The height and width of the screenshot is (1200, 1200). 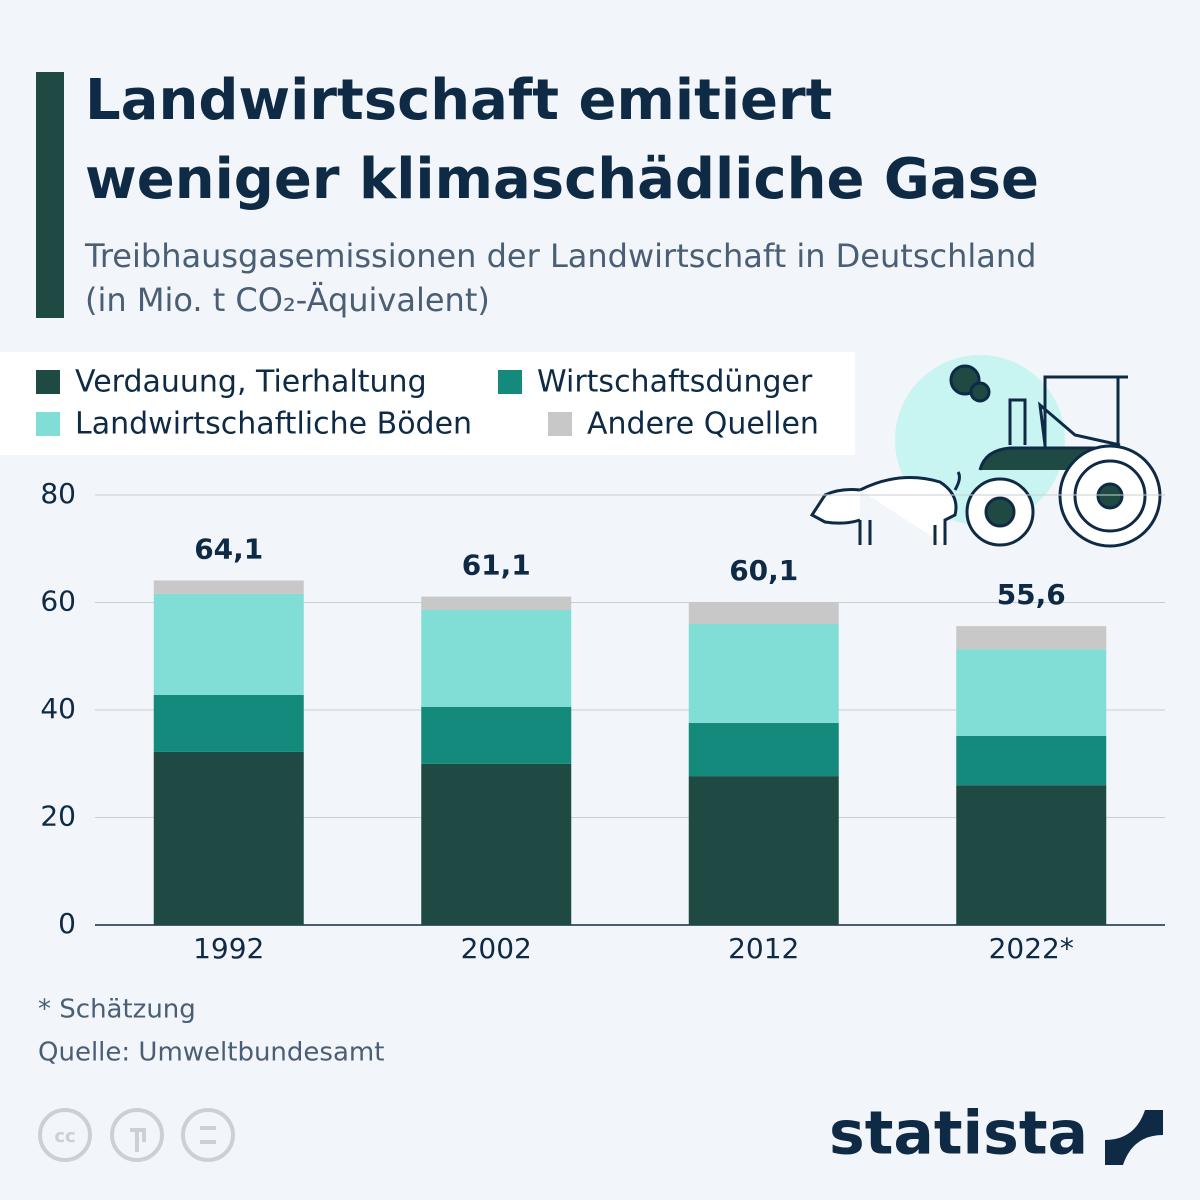 I want to click on source: Quelle: Umweltbundesamt, so click(x=211, y=1053).